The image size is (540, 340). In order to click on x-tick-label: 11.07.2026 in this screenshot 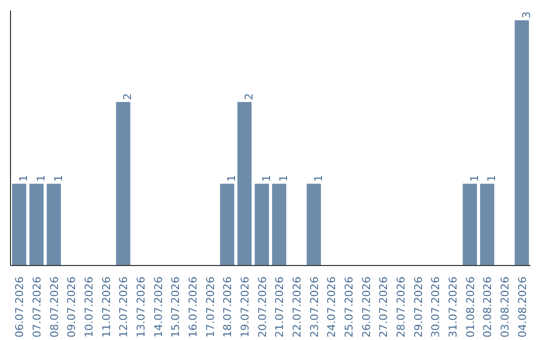, I will do `click(106, 307)`.